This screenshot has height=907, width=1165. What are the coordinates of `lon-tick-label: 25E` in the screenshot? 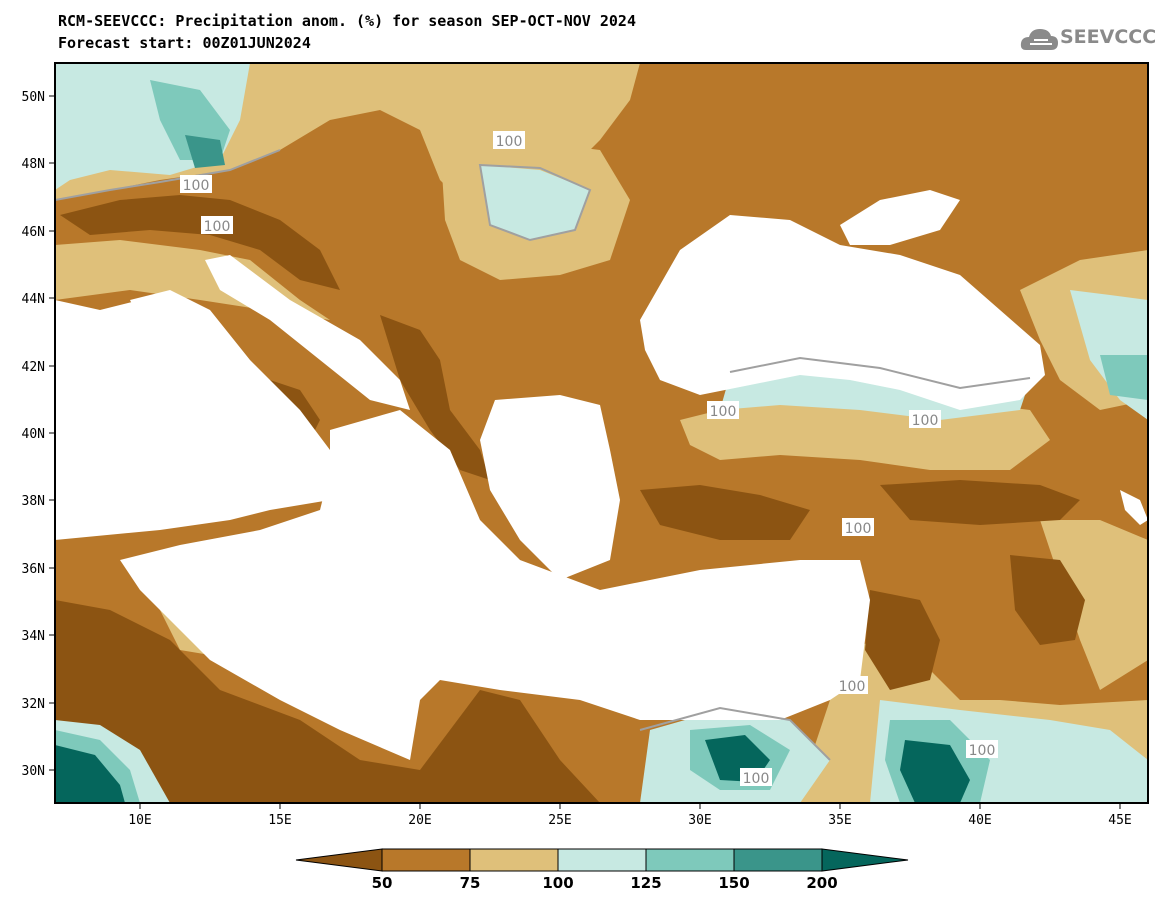 It's located at (560, 815).